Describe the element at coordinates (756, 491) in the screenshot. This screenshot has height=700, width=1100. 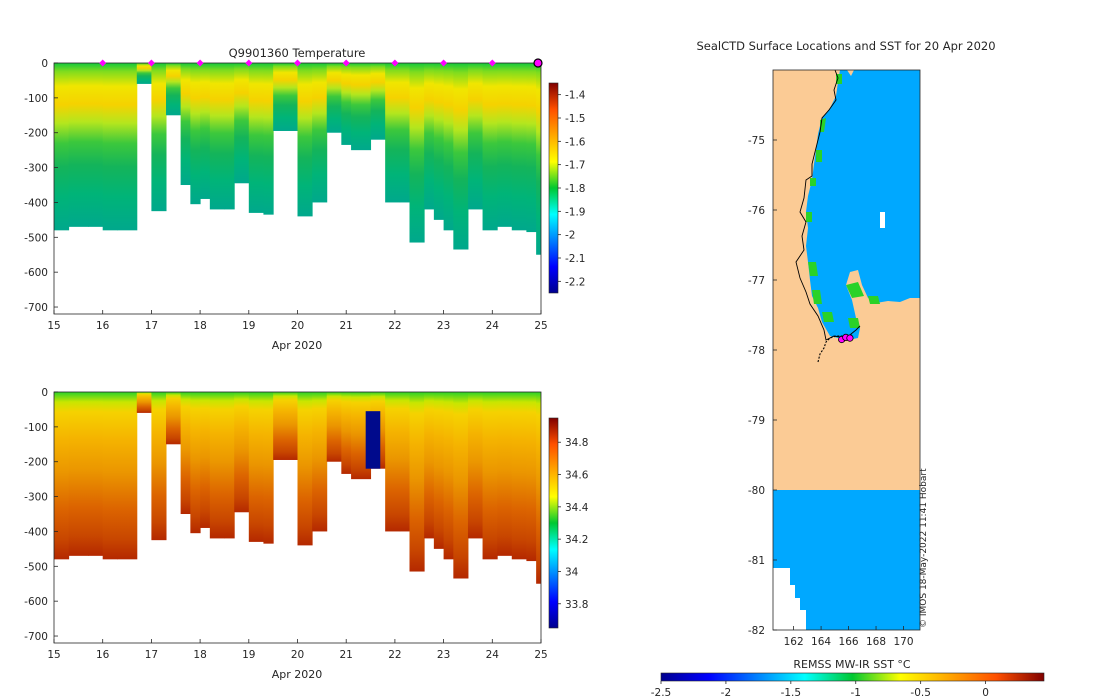
I see `map-y-tick-label: -80` at that location.